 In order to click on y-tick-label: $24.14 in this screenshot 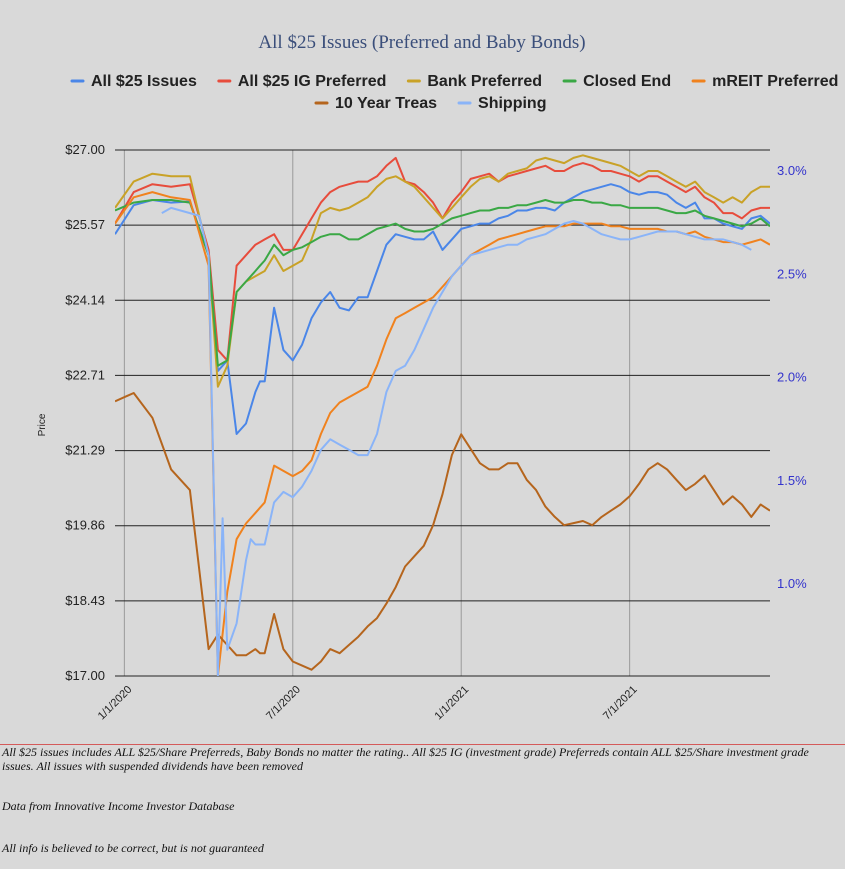, I will do `click(85, 299)`.